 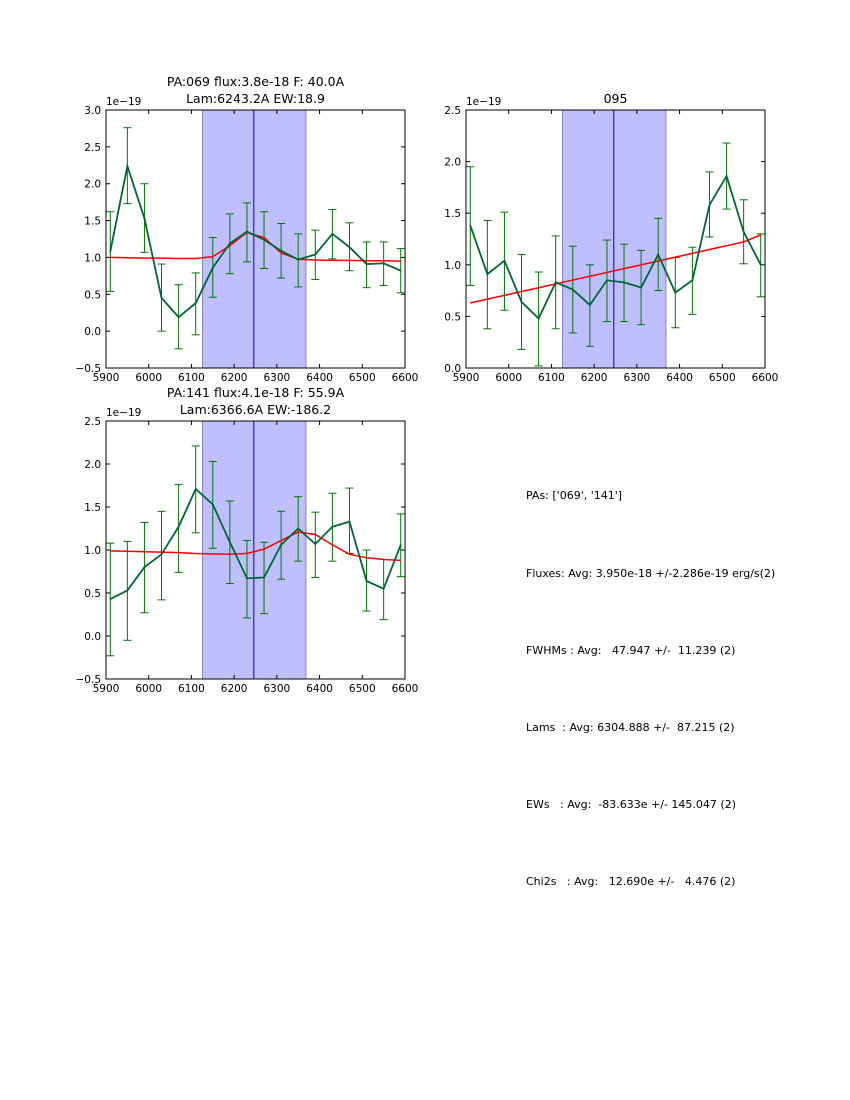 I want to click on y-tick-label: 2.0, so click(x=92, y=185).